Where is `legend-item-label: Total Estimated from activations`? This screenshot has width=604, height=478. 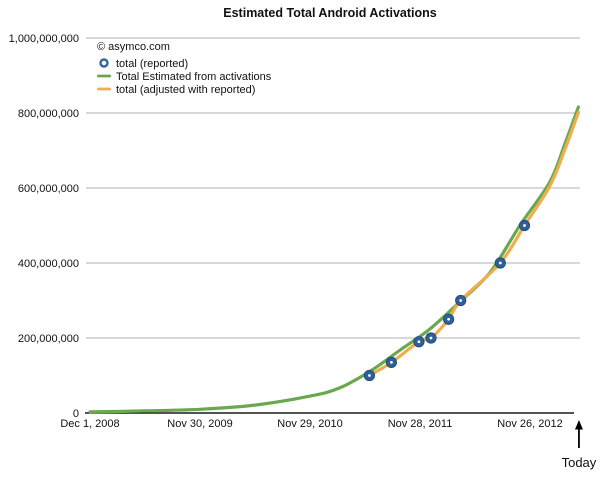 legend-item-label: Total Estimated from activations is located at coordinates (194, 77).